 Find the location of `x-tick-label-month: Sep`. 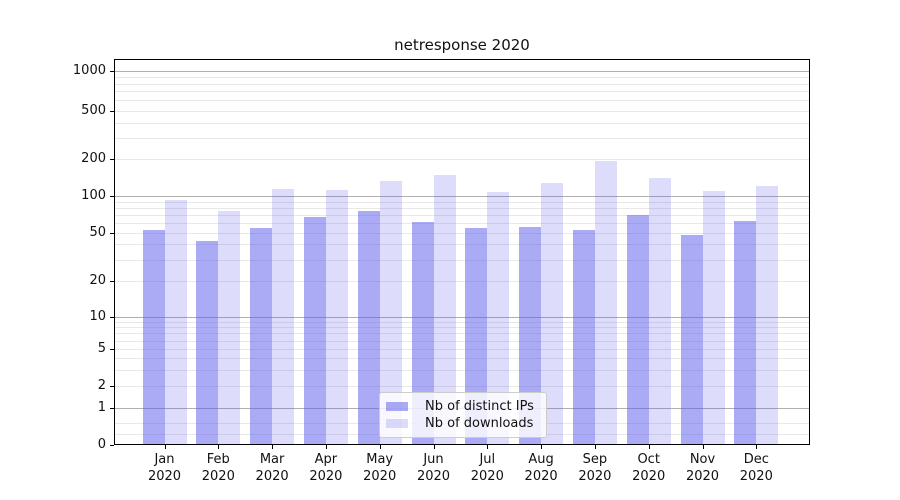

x-tick-label-month: Sep is located at coordinates (595, 459).